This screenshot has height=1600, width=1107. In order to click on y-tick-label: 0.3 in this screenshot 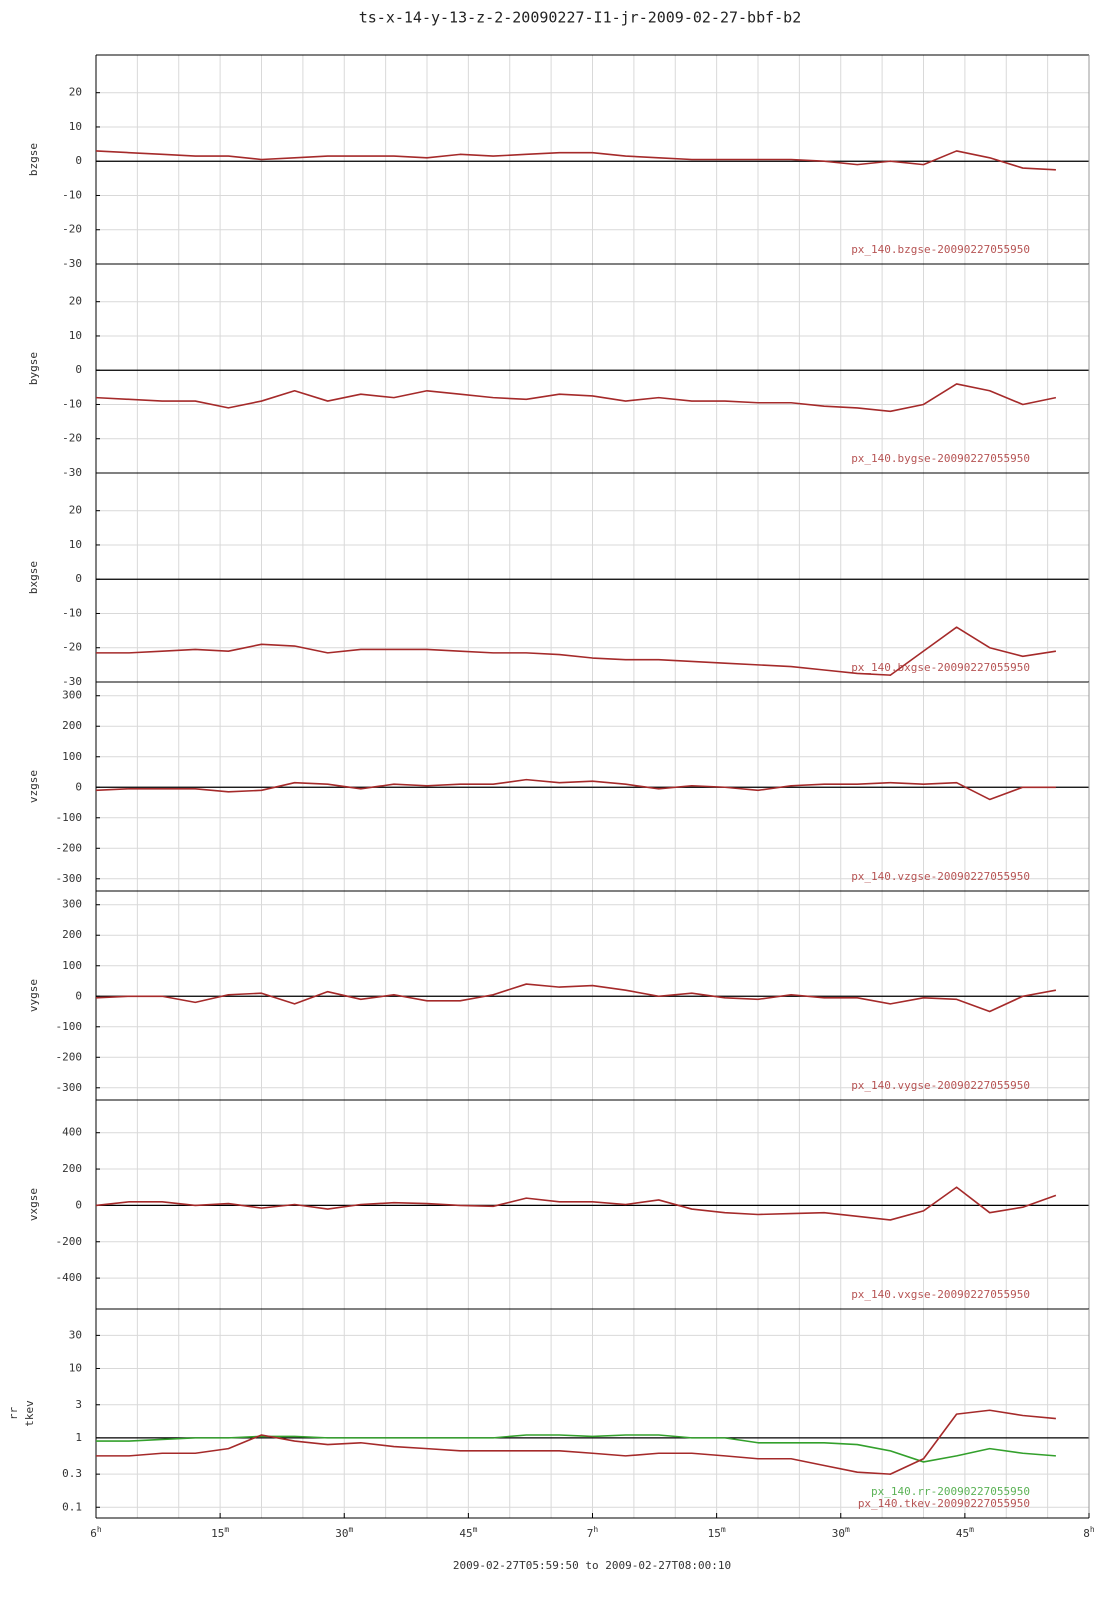, I will do `click(72, 1473)`.